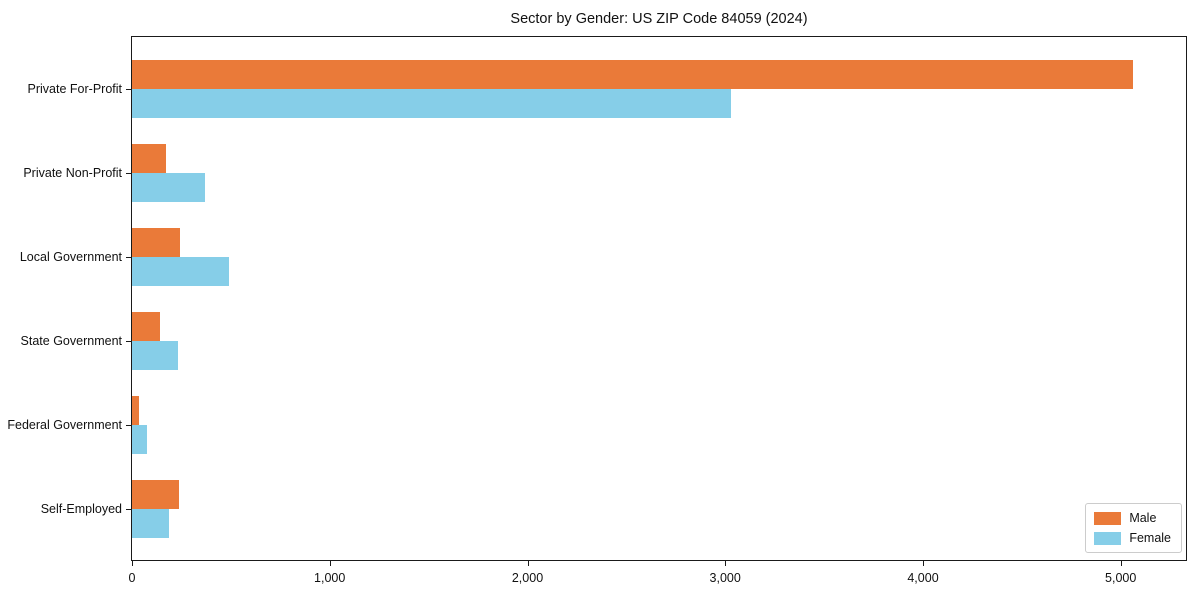  Describe the element at coordinates (71, 341) in the screenshot. I see `y-tick-label-state-government: State Government` at that location.